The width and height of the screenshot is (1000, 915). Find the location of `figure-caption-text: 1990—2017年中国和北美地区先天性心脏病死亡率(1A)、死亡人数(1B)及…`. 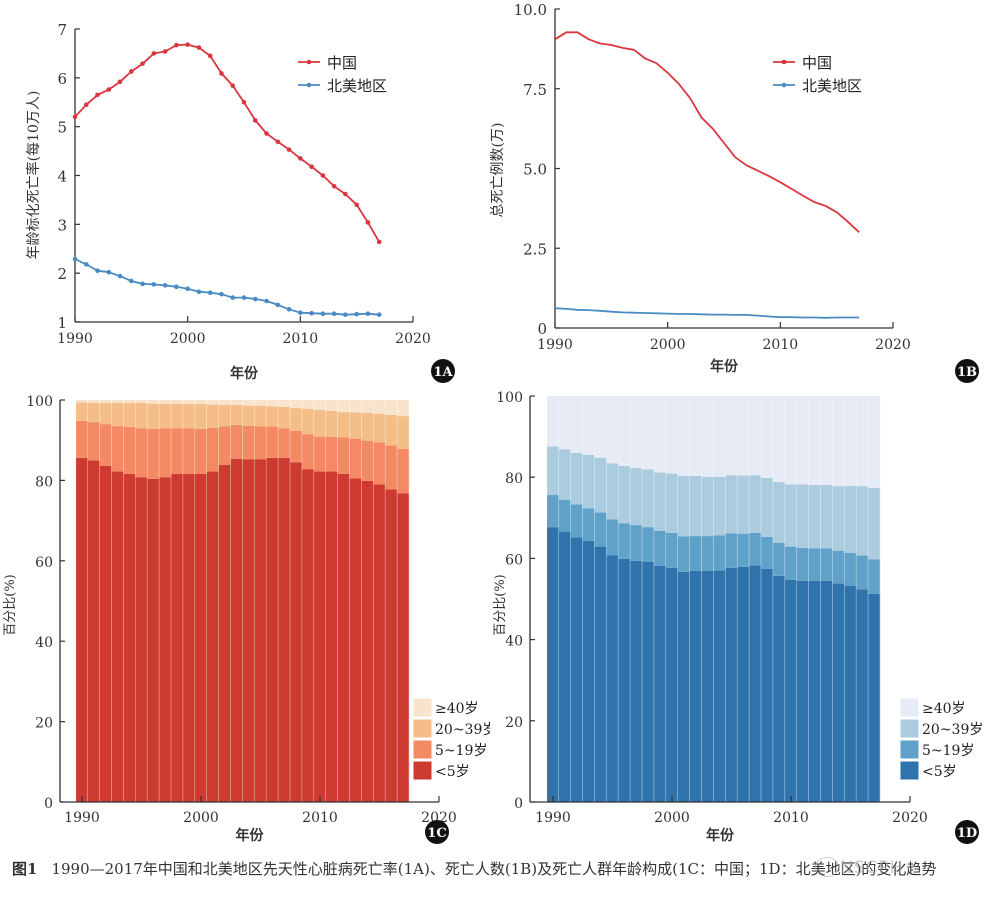

figure-caption-text: 1990—2017年中国和北美地区先天性心脏病死亡率(1A)、死亡人数(1B)及… is located at coordinates (494, 869).